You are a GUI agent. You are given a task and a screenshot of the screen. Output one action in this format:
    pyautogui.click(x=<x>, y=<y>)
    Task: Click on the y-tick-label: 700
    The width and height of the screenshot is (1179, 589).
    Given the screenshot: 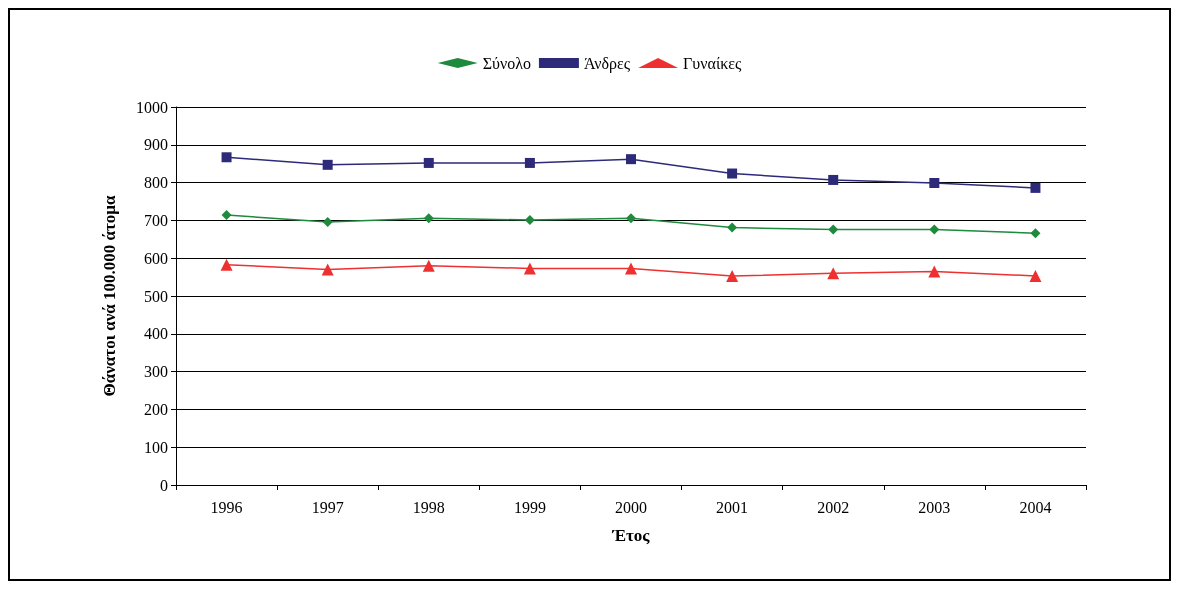 What is the action you would take?
    pyautogui.click(x=156, y=220)
    